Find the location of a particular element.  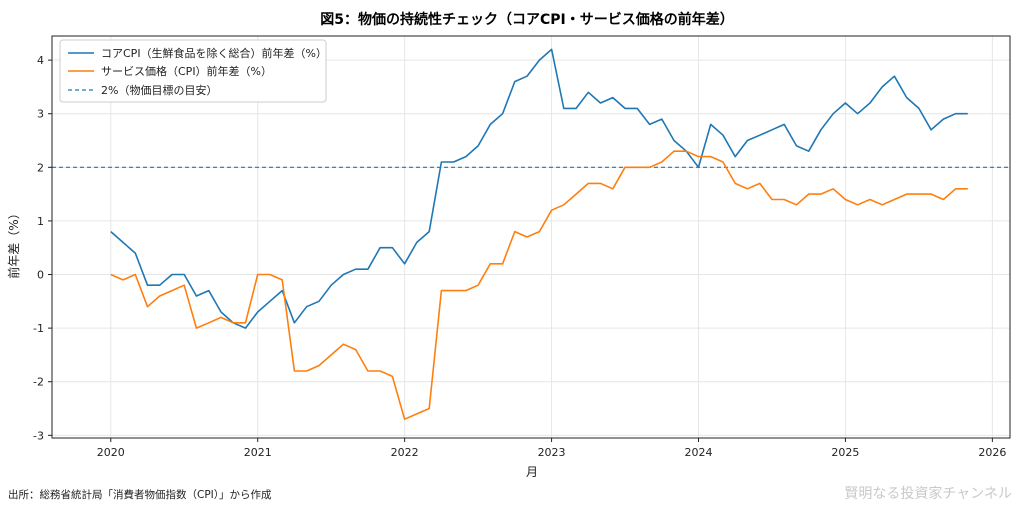

legend-label-service: サービス価格（CPI）前年差（%） is located at coordinates (186, 71).